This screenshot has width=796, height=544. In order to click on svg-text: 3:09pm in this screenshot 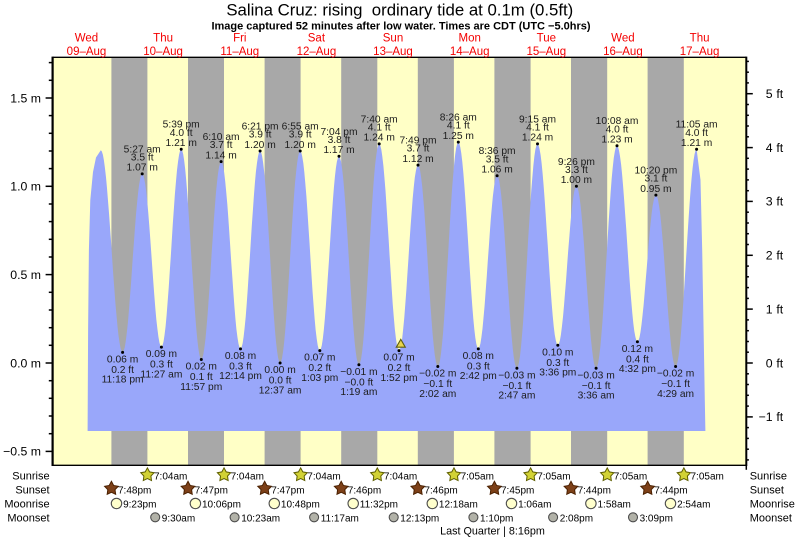, I will do `click(656, 519)`.